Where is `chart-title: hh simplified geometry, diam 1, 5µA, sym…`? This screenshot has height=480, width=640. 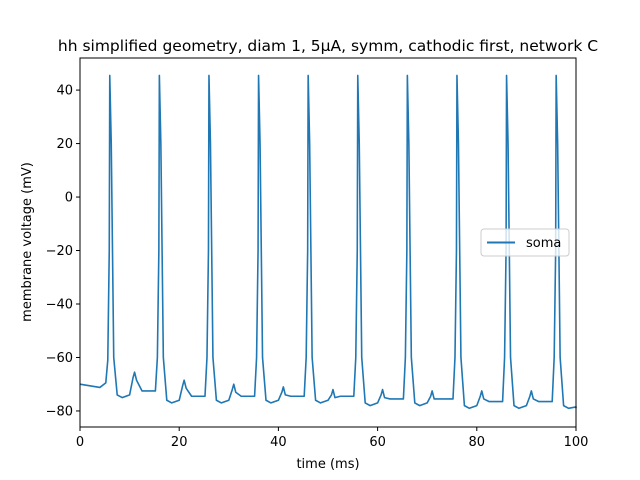 chart-title: hh simplified geometry, diam 1, 5µA, sym… is located at coordinates (328, 46).